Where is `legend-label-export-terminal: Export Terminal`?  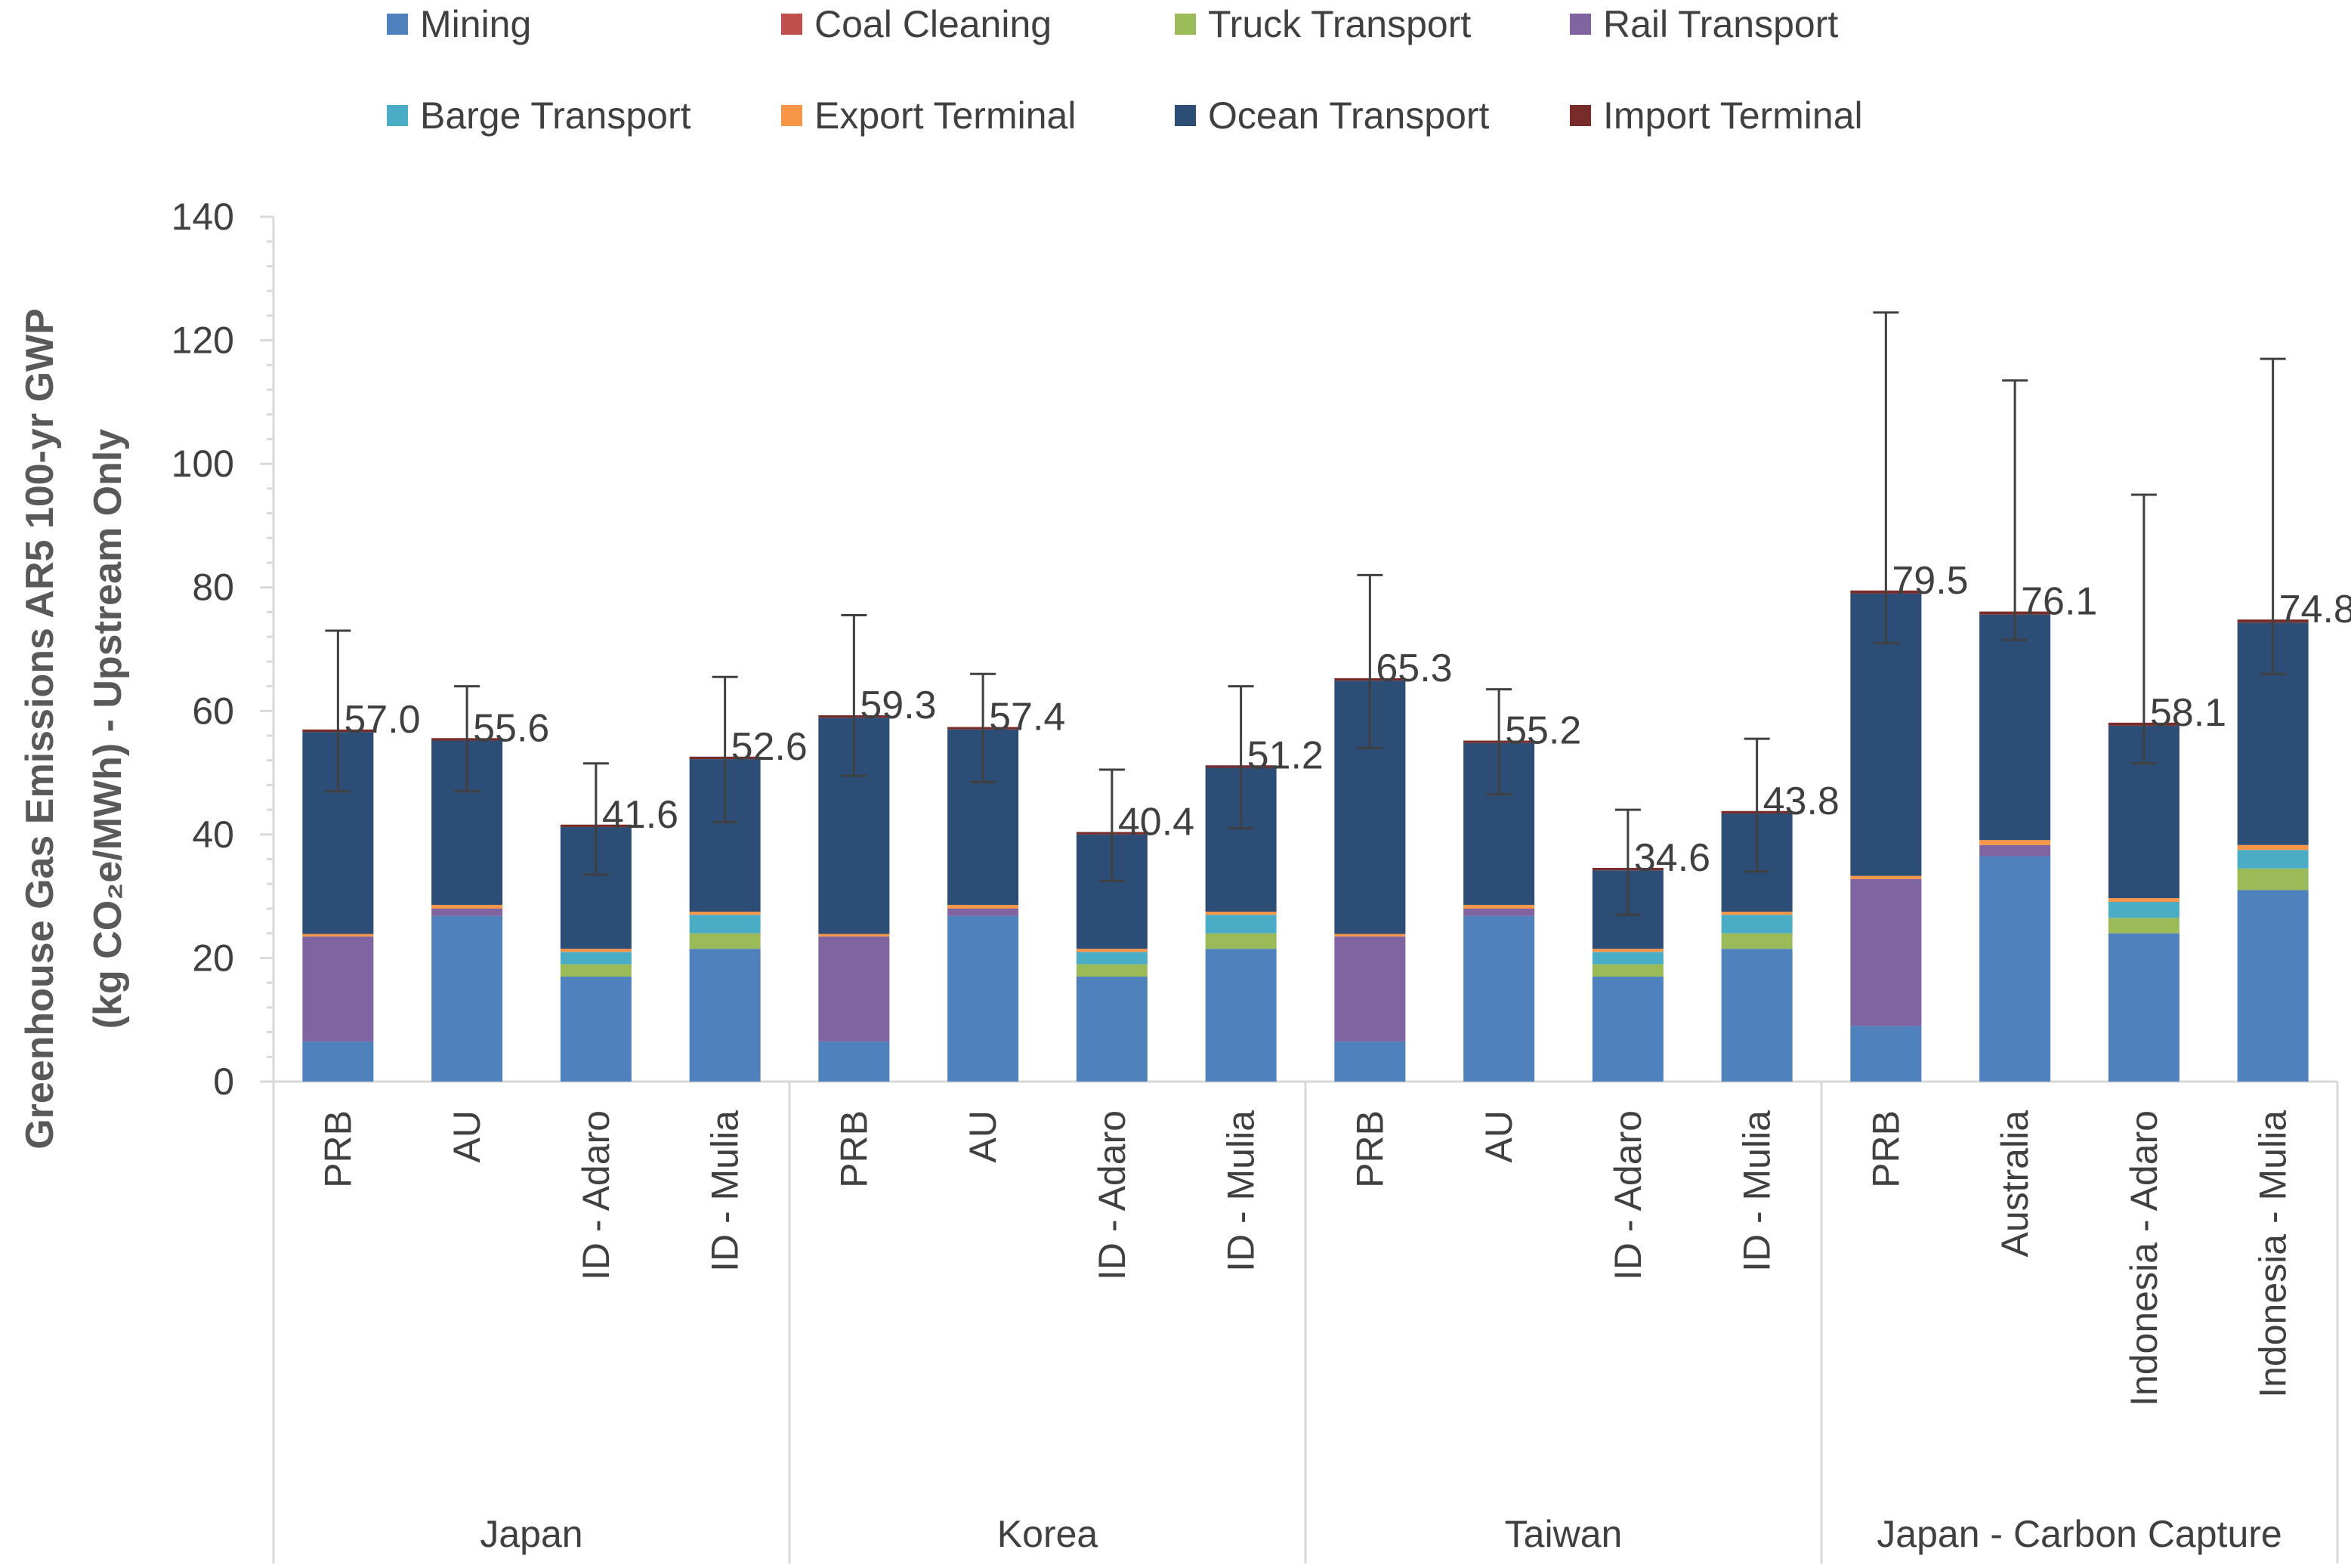
legend-label-export-terminal: Export Terminal is located at coordinates (945, 115).